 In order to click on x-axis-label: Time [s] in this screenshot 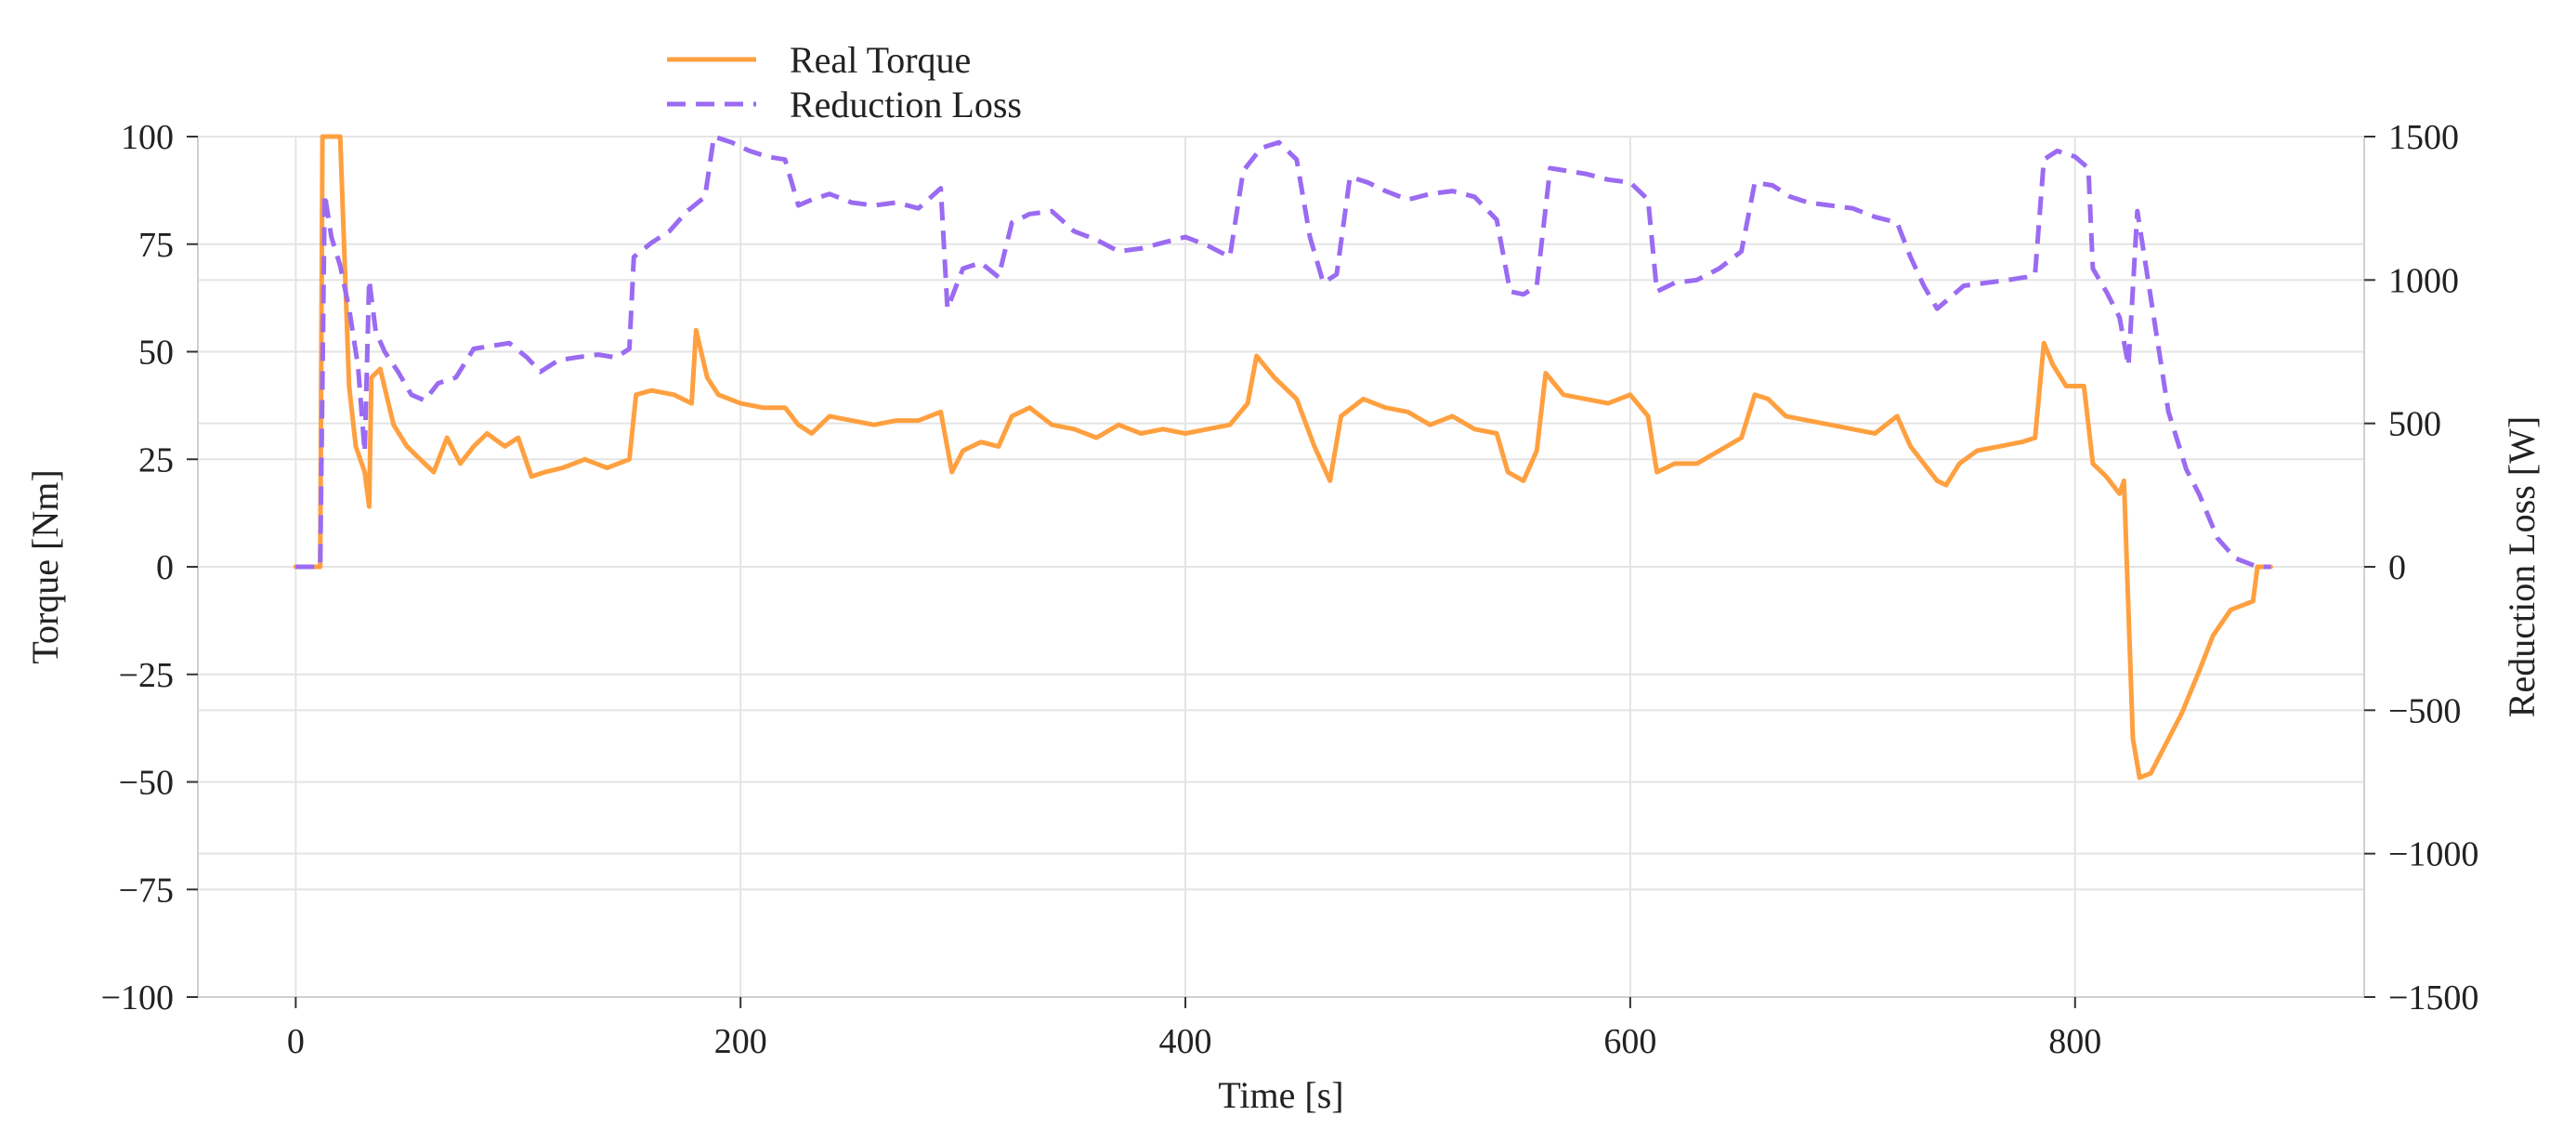, I will do `click(1280, 1095)`.